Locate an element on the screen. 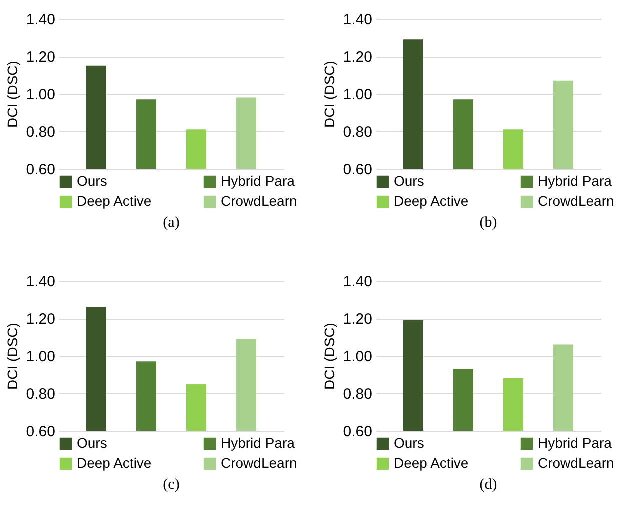 This screenshot has width=634, height=525. text: (c) is located at coordinates (171, 485).